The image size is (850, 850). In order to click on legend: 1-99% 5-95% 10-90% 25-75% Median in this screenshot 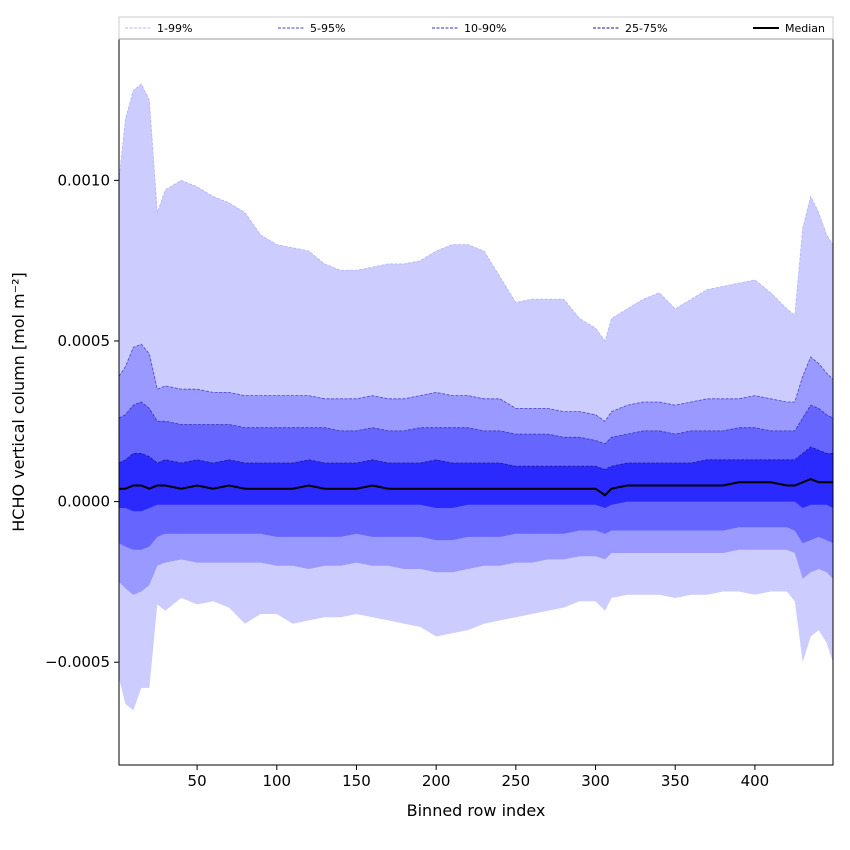, I will do `click(476, 28)`.